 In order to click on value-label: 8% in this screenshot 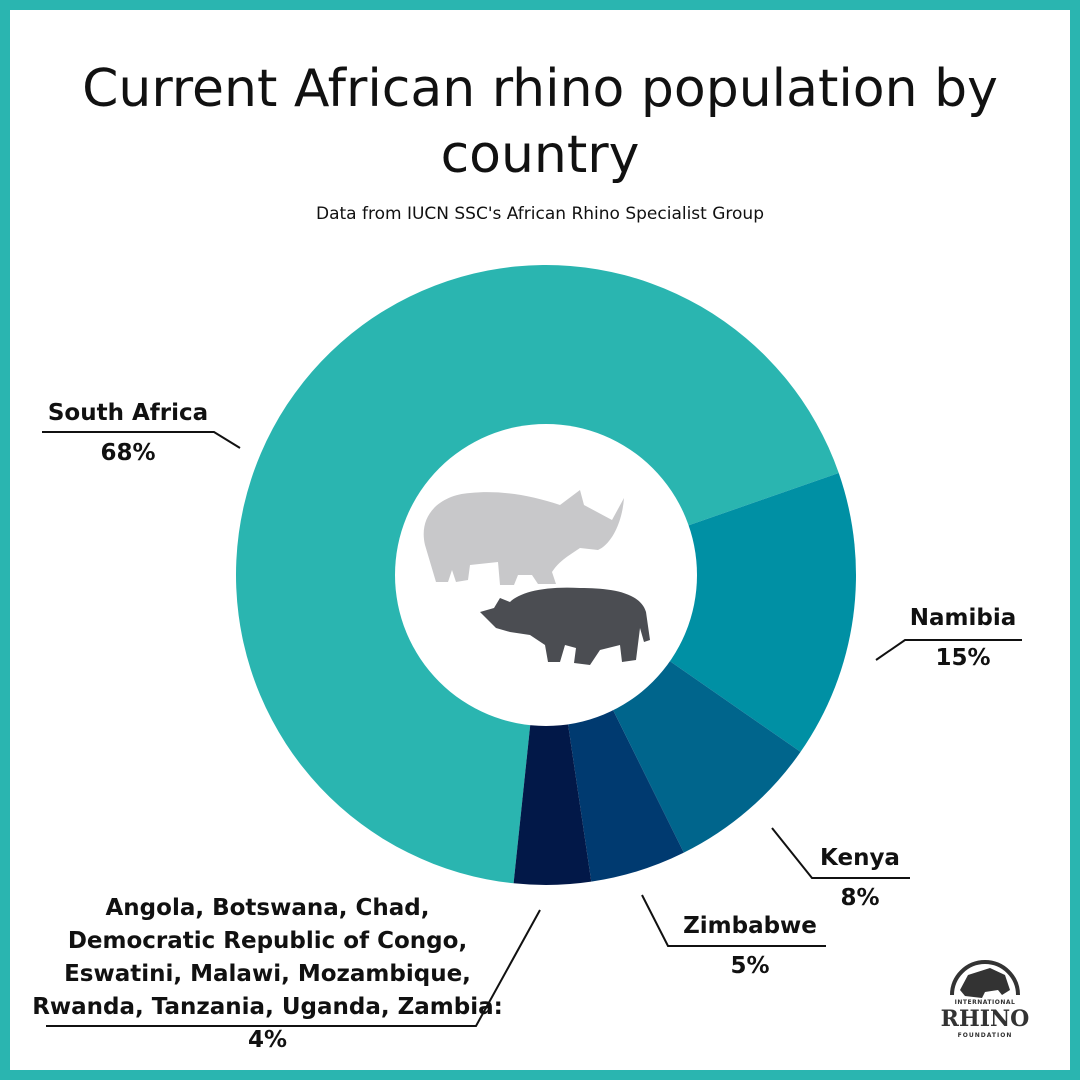, I will do `click(860, 898)`.